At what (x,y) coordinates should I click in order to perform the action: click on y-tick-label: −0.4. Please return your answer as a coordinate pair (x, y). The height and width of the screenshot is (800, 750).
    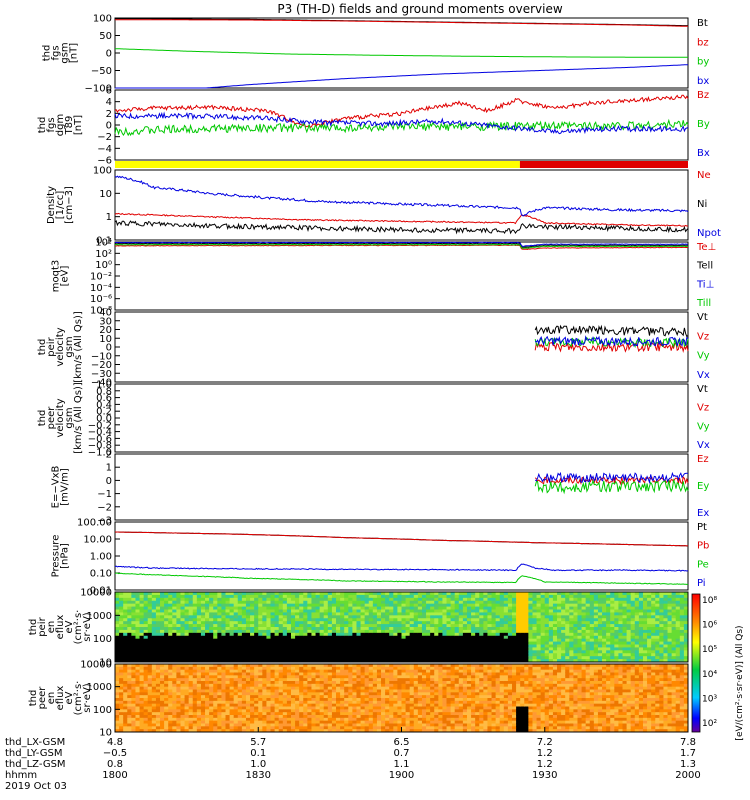
    Looking at the image, I should click on (100, 432).